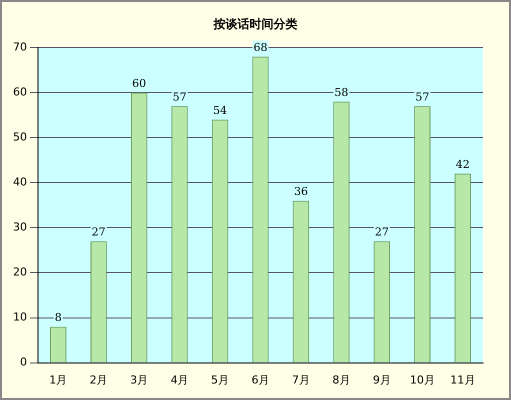 The height and width of the screenshot is (400, 511). What do you see at coordinates (341, 379) in the screenshot?
I see `x-tick-label: 8月` at bounding box center [341, 379].